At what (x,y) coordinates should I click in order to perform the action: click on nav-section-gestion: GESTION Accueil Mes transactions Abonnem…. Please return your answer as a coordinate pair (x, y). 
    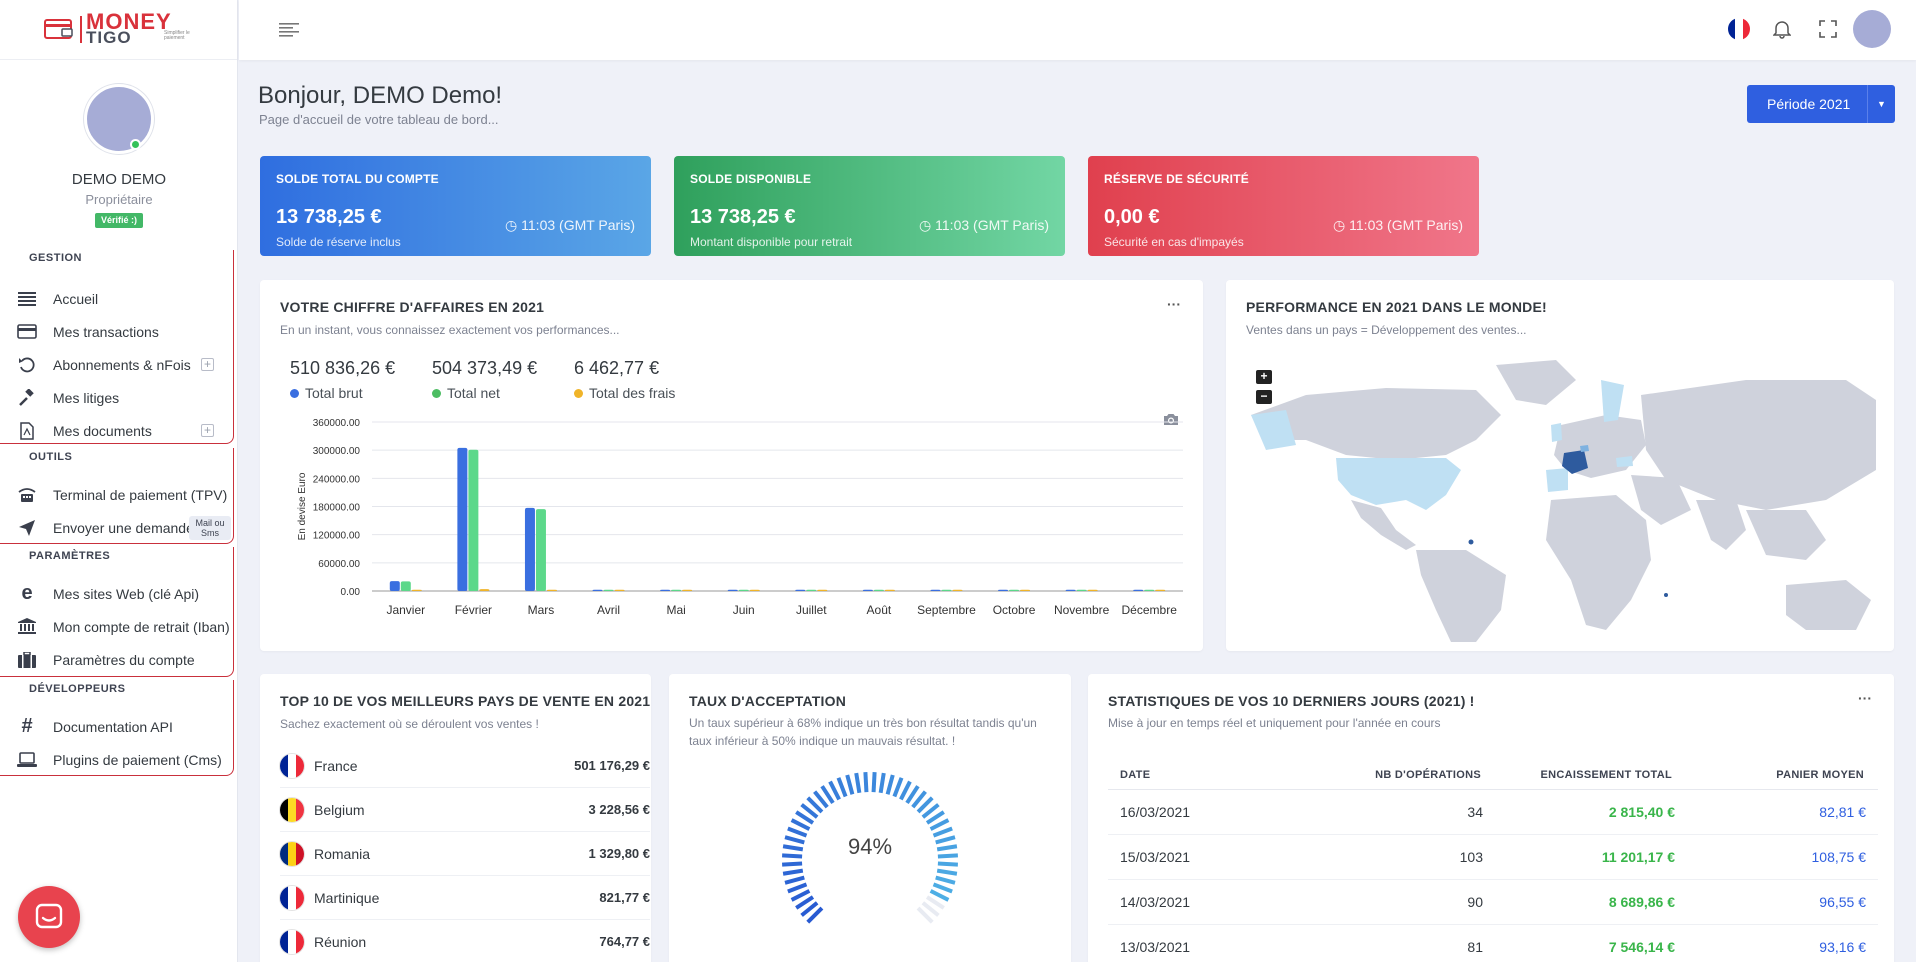
    Looking at the image, I should click on (117, 347).